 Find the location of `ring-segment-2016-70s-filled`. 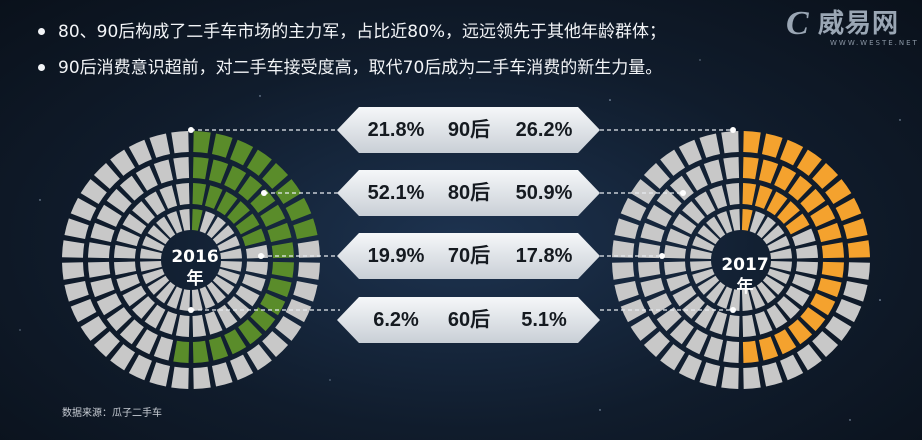

ring-segment-2016-70s-filled is located at coordinates (199, 194).